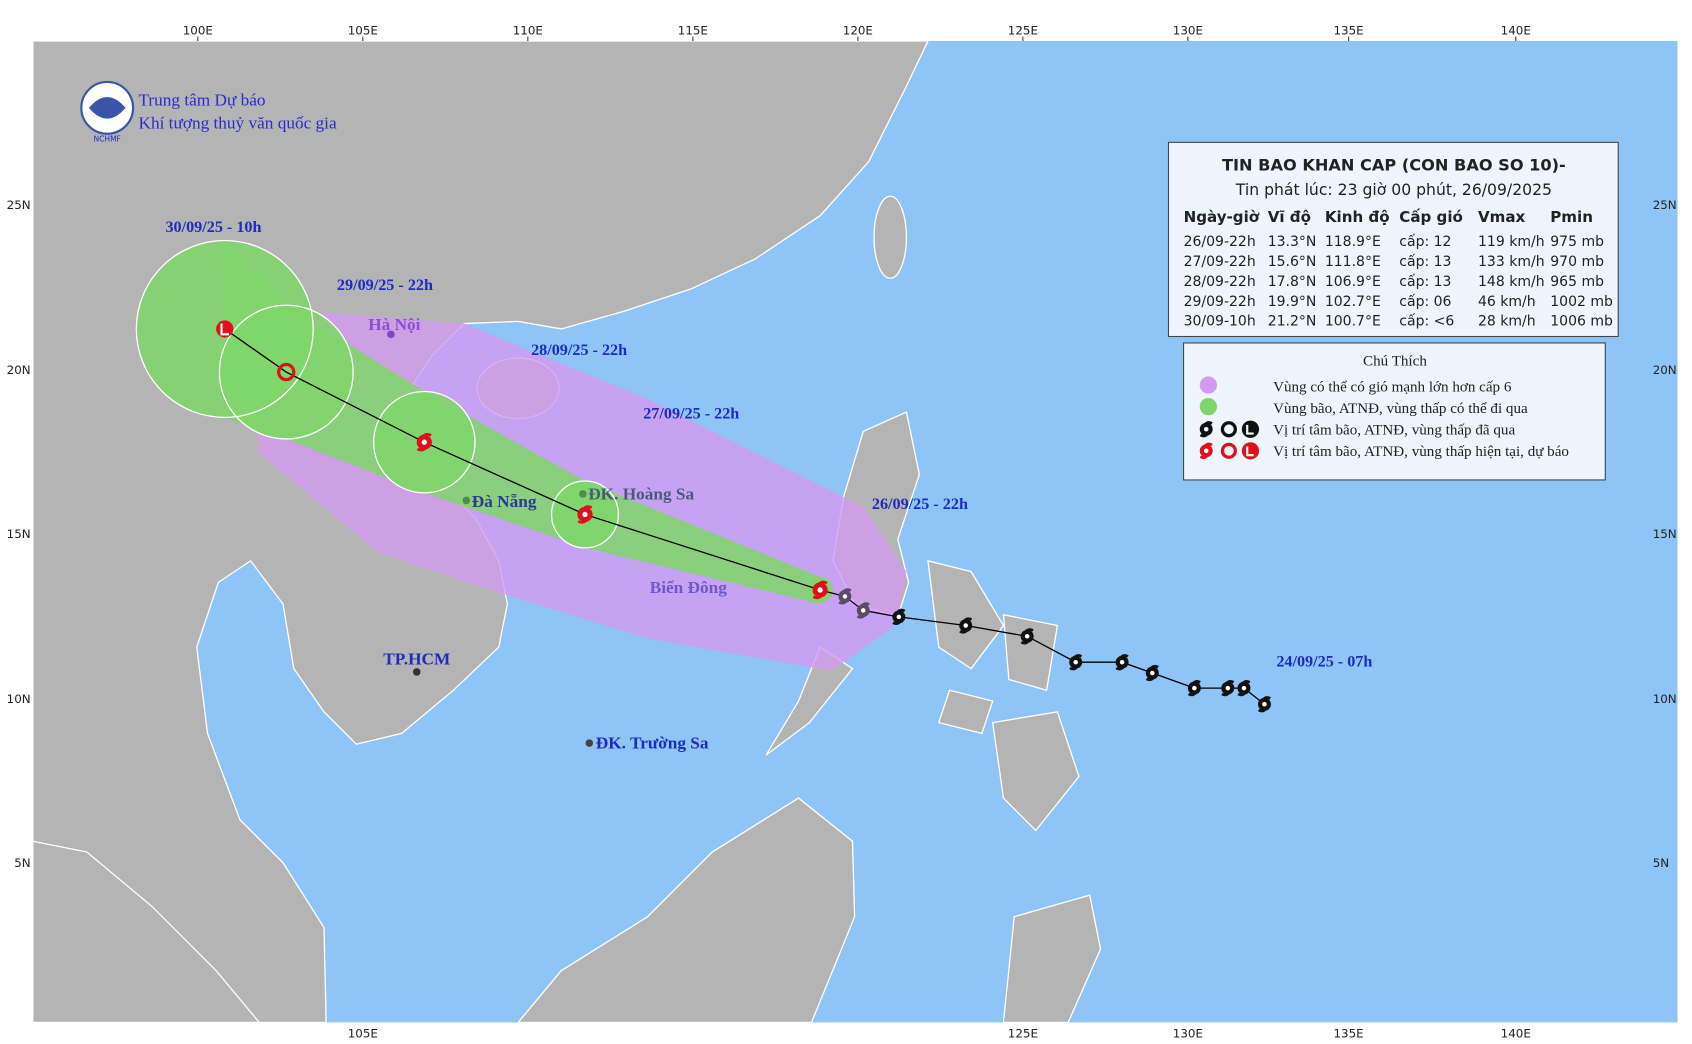  I want to click on axis-label: 5N, so click(1661, 863).